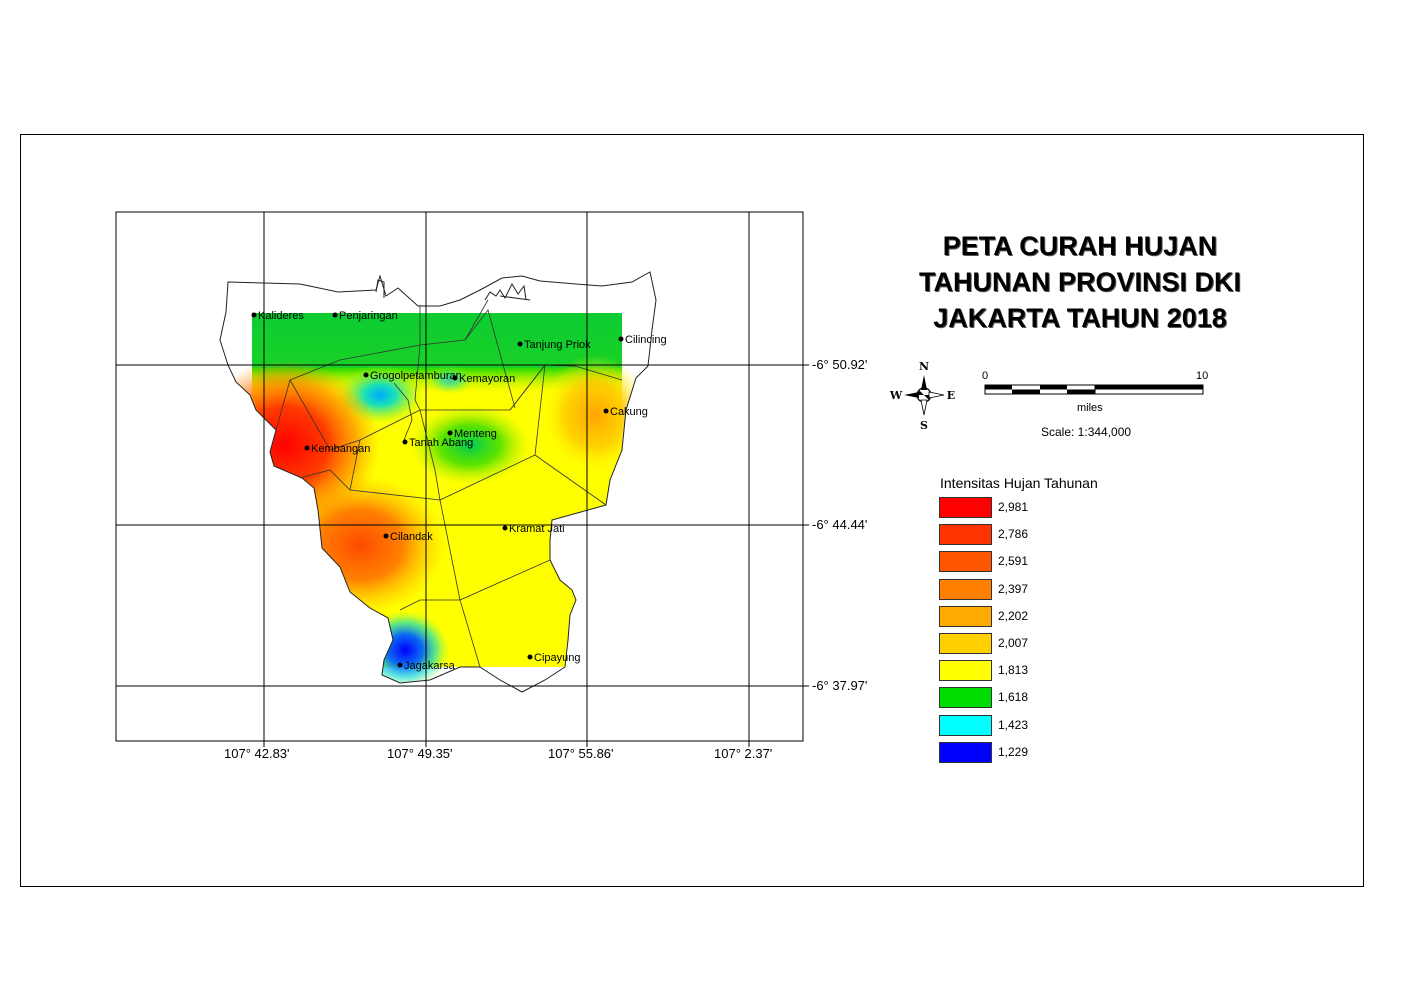 Image resolution: width=1403 pixels, height=992 pixels. I want to click on place-kramat-jati: Kramat Jati, so click(533, 529).